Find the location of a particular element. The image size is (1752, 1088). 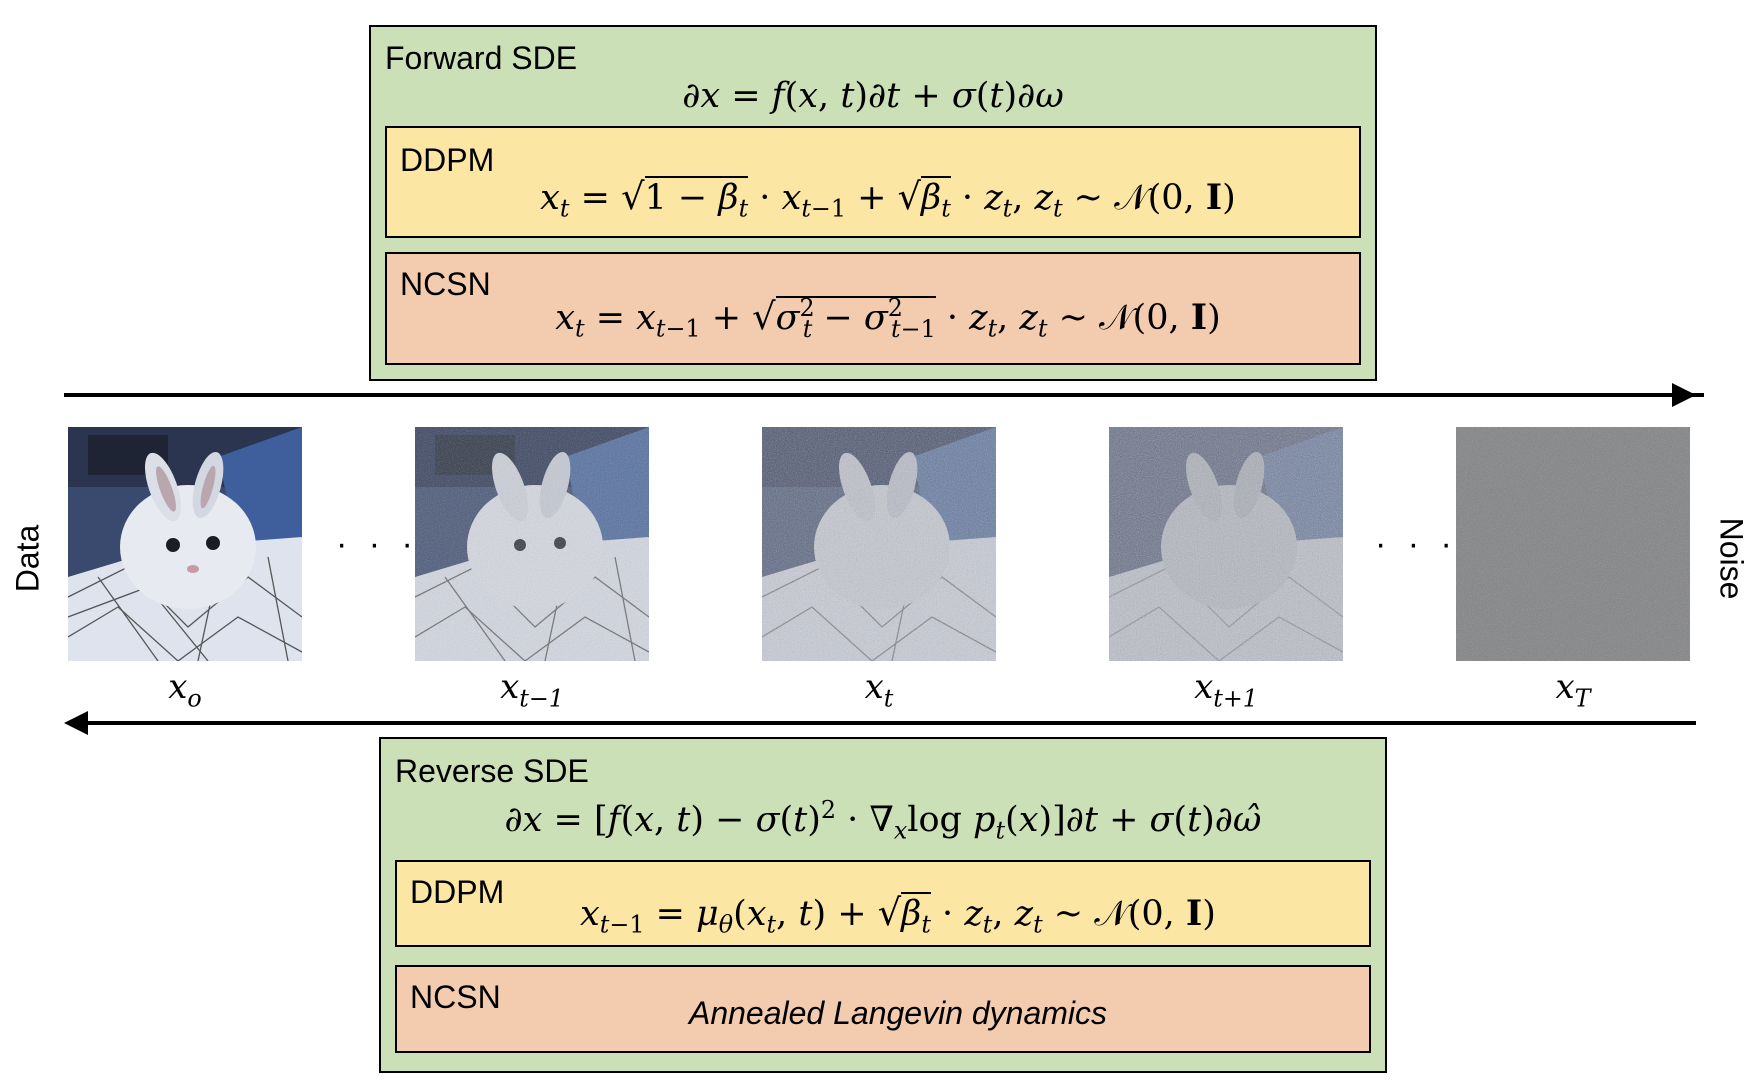

label-xT: xT is located at coordinates (1573, 690).